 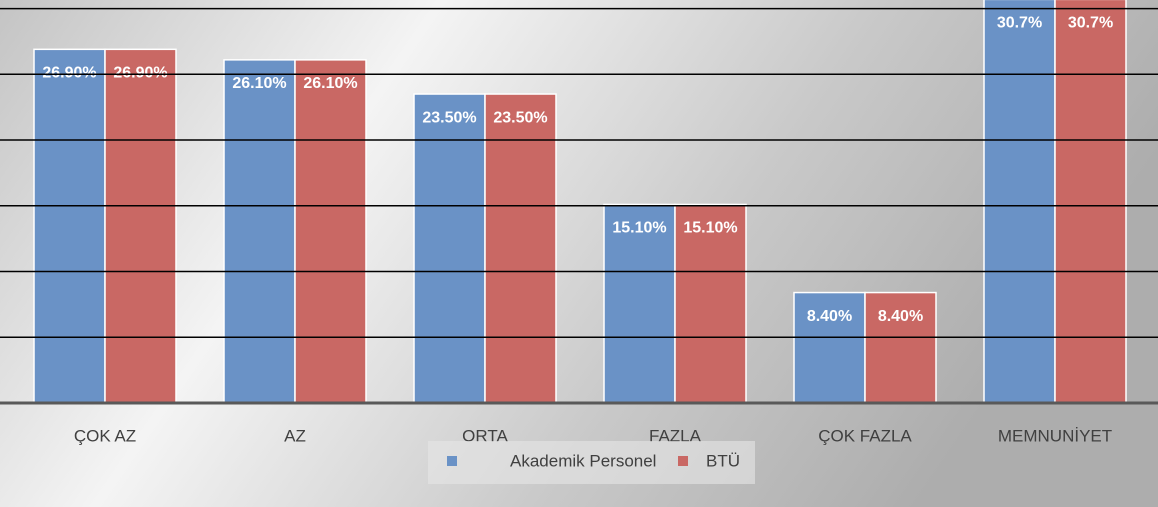 I want to click on legend-label: Akademik Personel, so click(x=583, y=460).